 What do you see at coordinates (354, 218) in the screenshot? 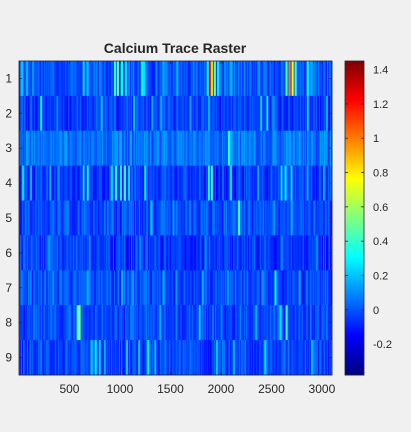
I see `colorbar` at bounding box center [354, 218].